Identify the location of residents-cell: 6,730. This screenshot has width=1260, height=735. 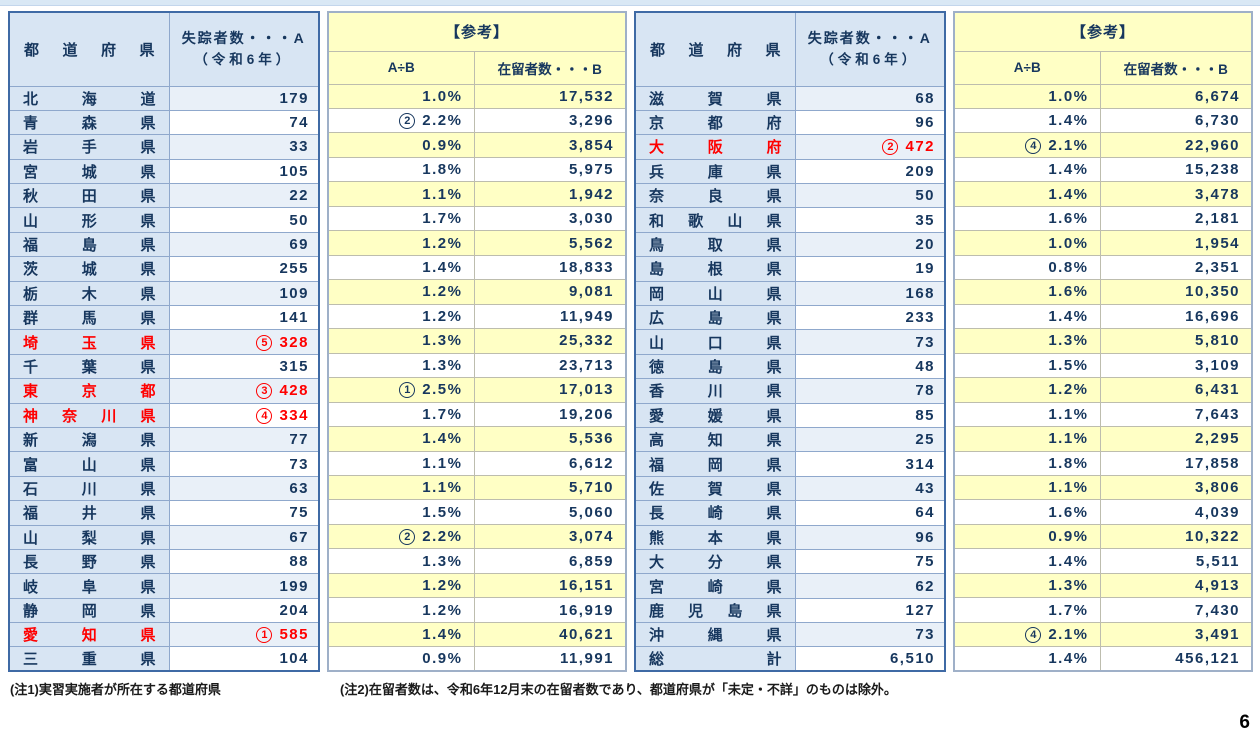
(1176, 120).